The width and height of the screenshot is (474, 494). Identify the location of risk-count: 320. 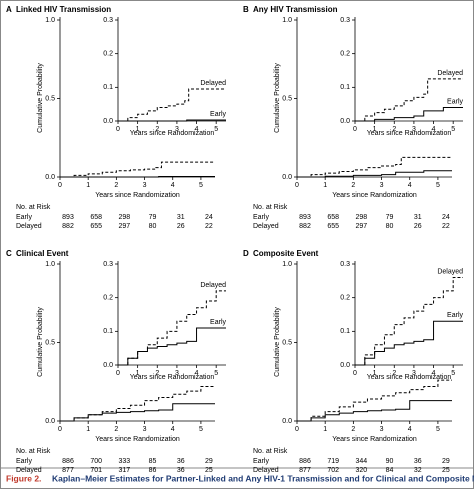
(362, 470).